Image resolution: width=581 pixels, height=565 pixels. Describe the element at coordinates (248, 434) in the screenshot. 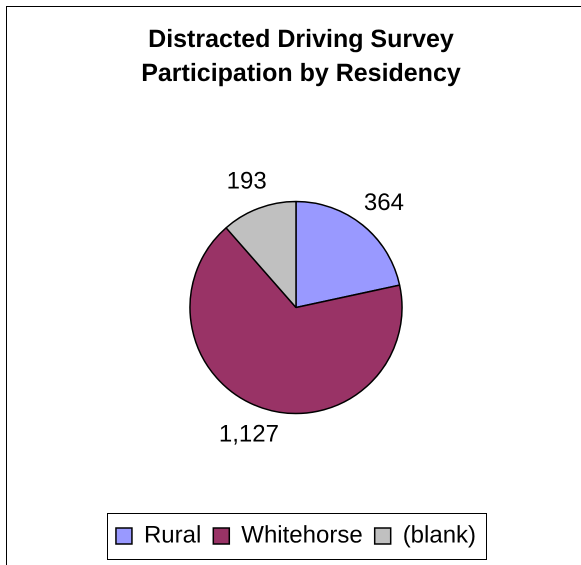

I see `data-label: 1,127` at that location.